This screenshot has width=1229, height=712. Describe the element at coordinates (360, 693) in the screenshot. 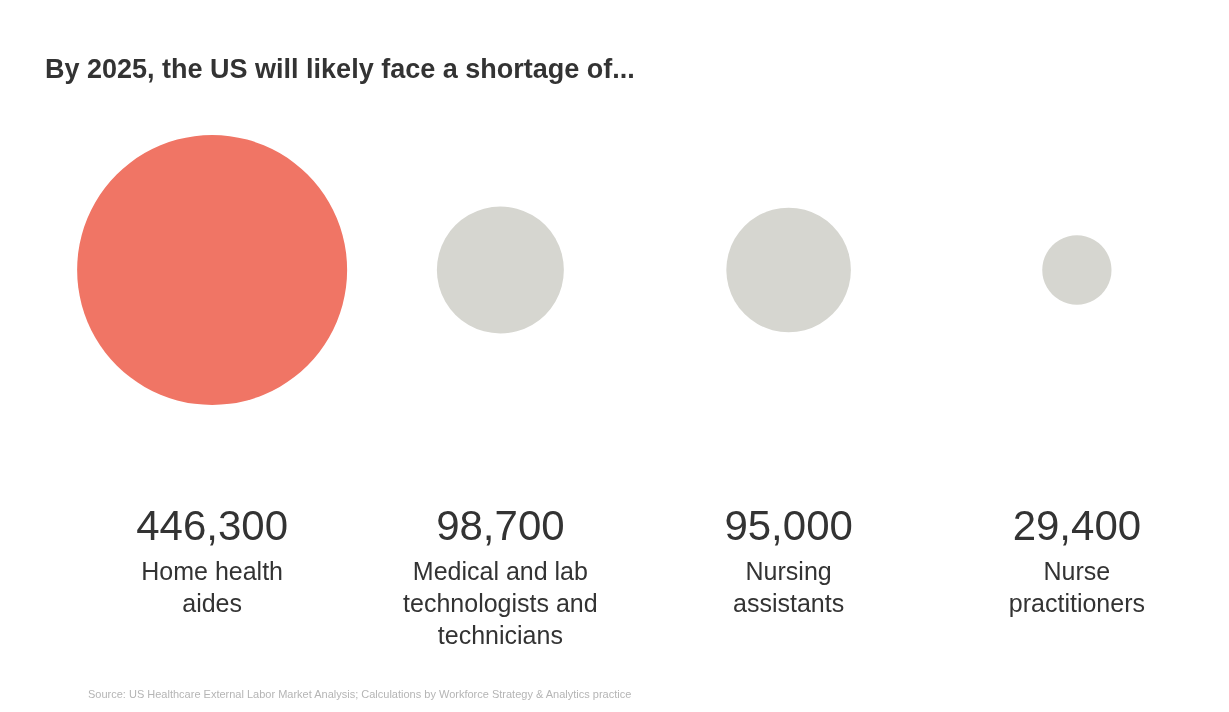

I see `source-note: Source: US Healthcare External Labor Market Analysis; Calculations by Workforce Strategy & Analytics practice` at that location.